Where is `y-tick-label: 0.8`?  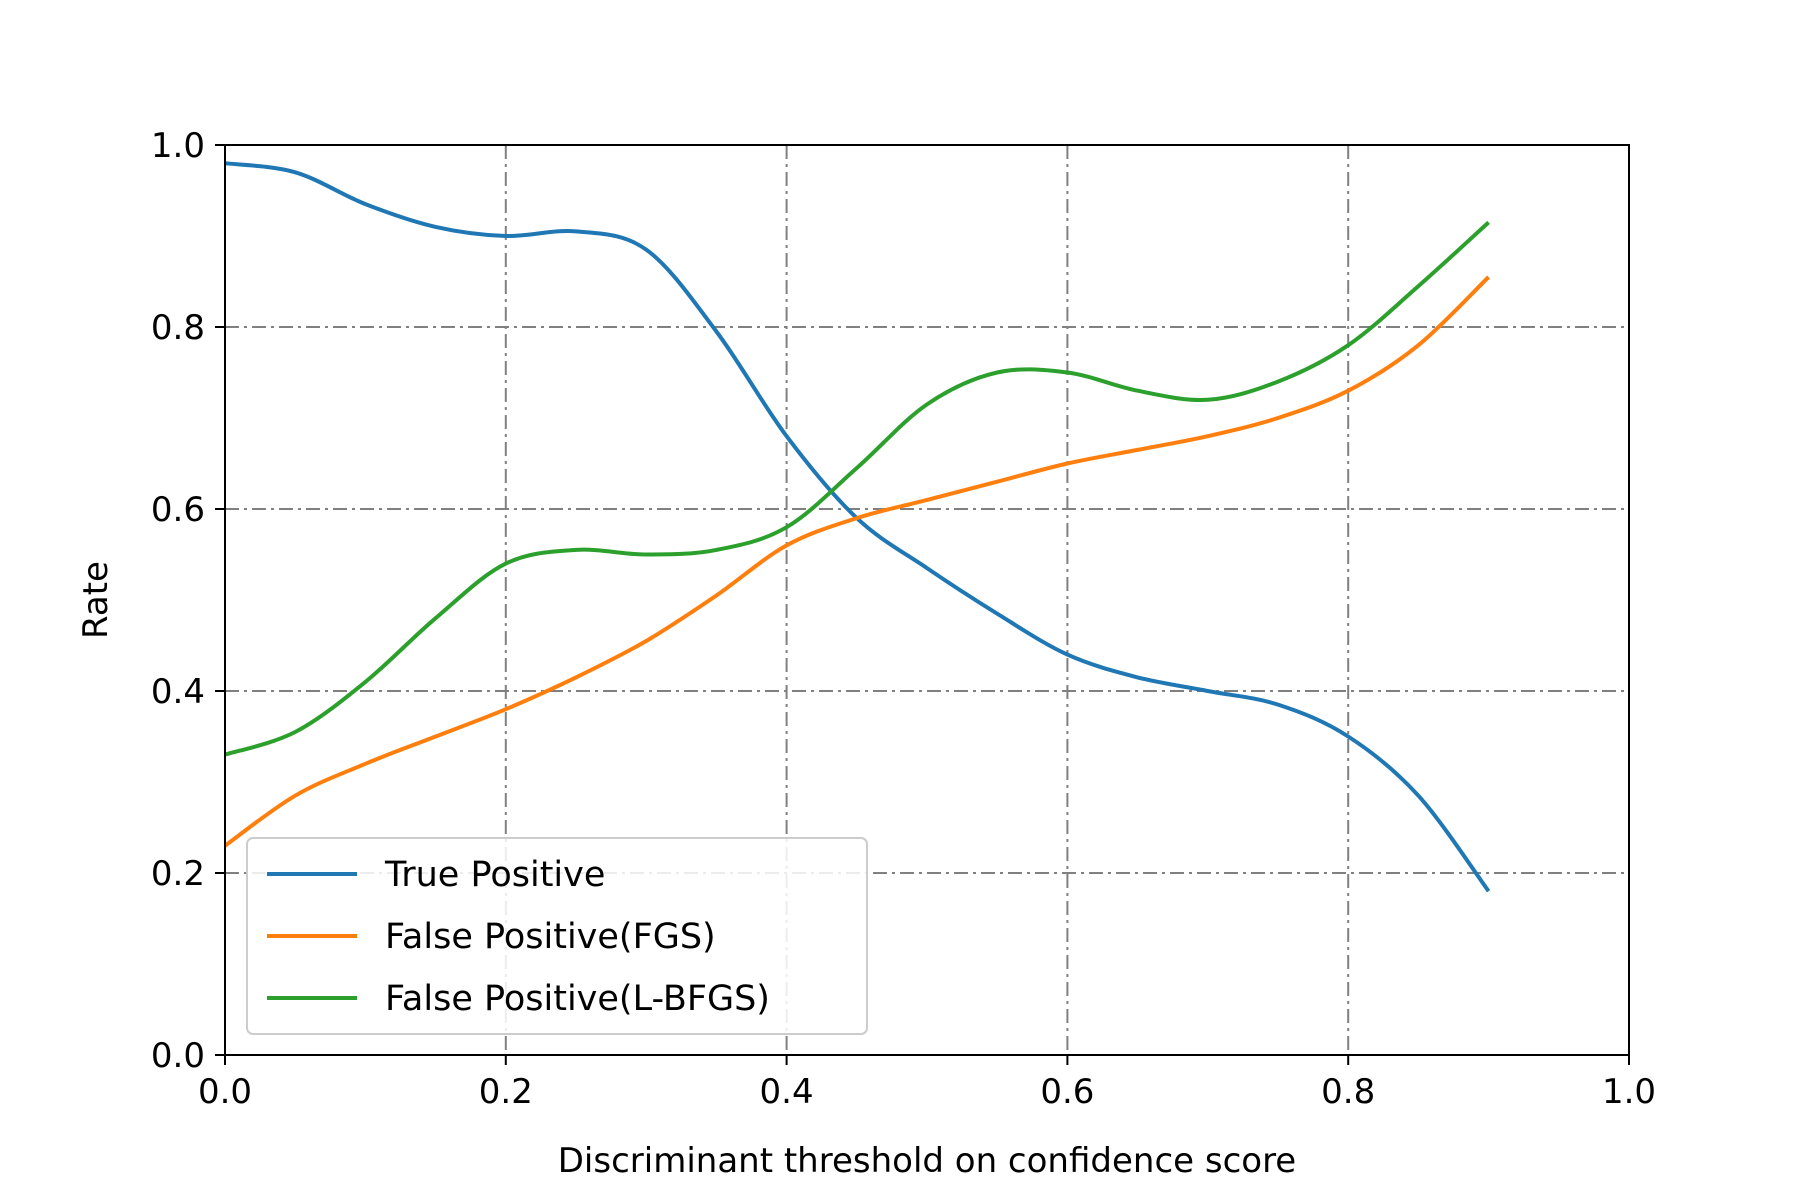 y-tick-label: 0.8 is located at coordinates (178, 328).